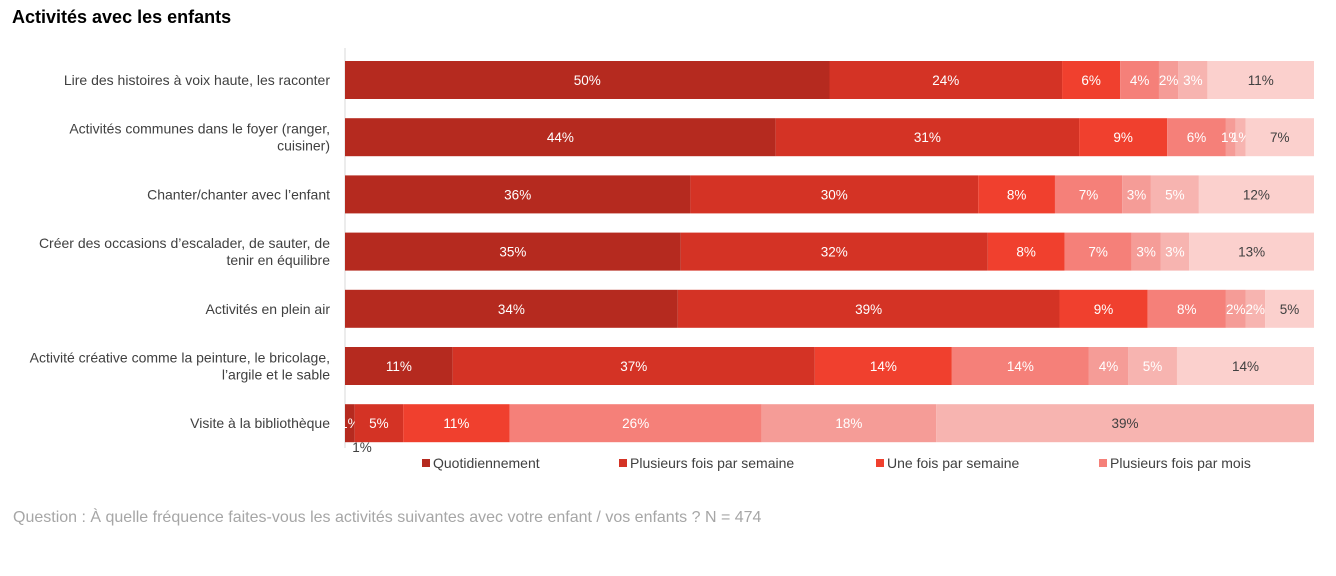 This screenshot has width=1336, height=576. What do you see at coordinates (511, 309) in the screenshot?
I see `data-label: 34%` at bounding box center [511, 309].